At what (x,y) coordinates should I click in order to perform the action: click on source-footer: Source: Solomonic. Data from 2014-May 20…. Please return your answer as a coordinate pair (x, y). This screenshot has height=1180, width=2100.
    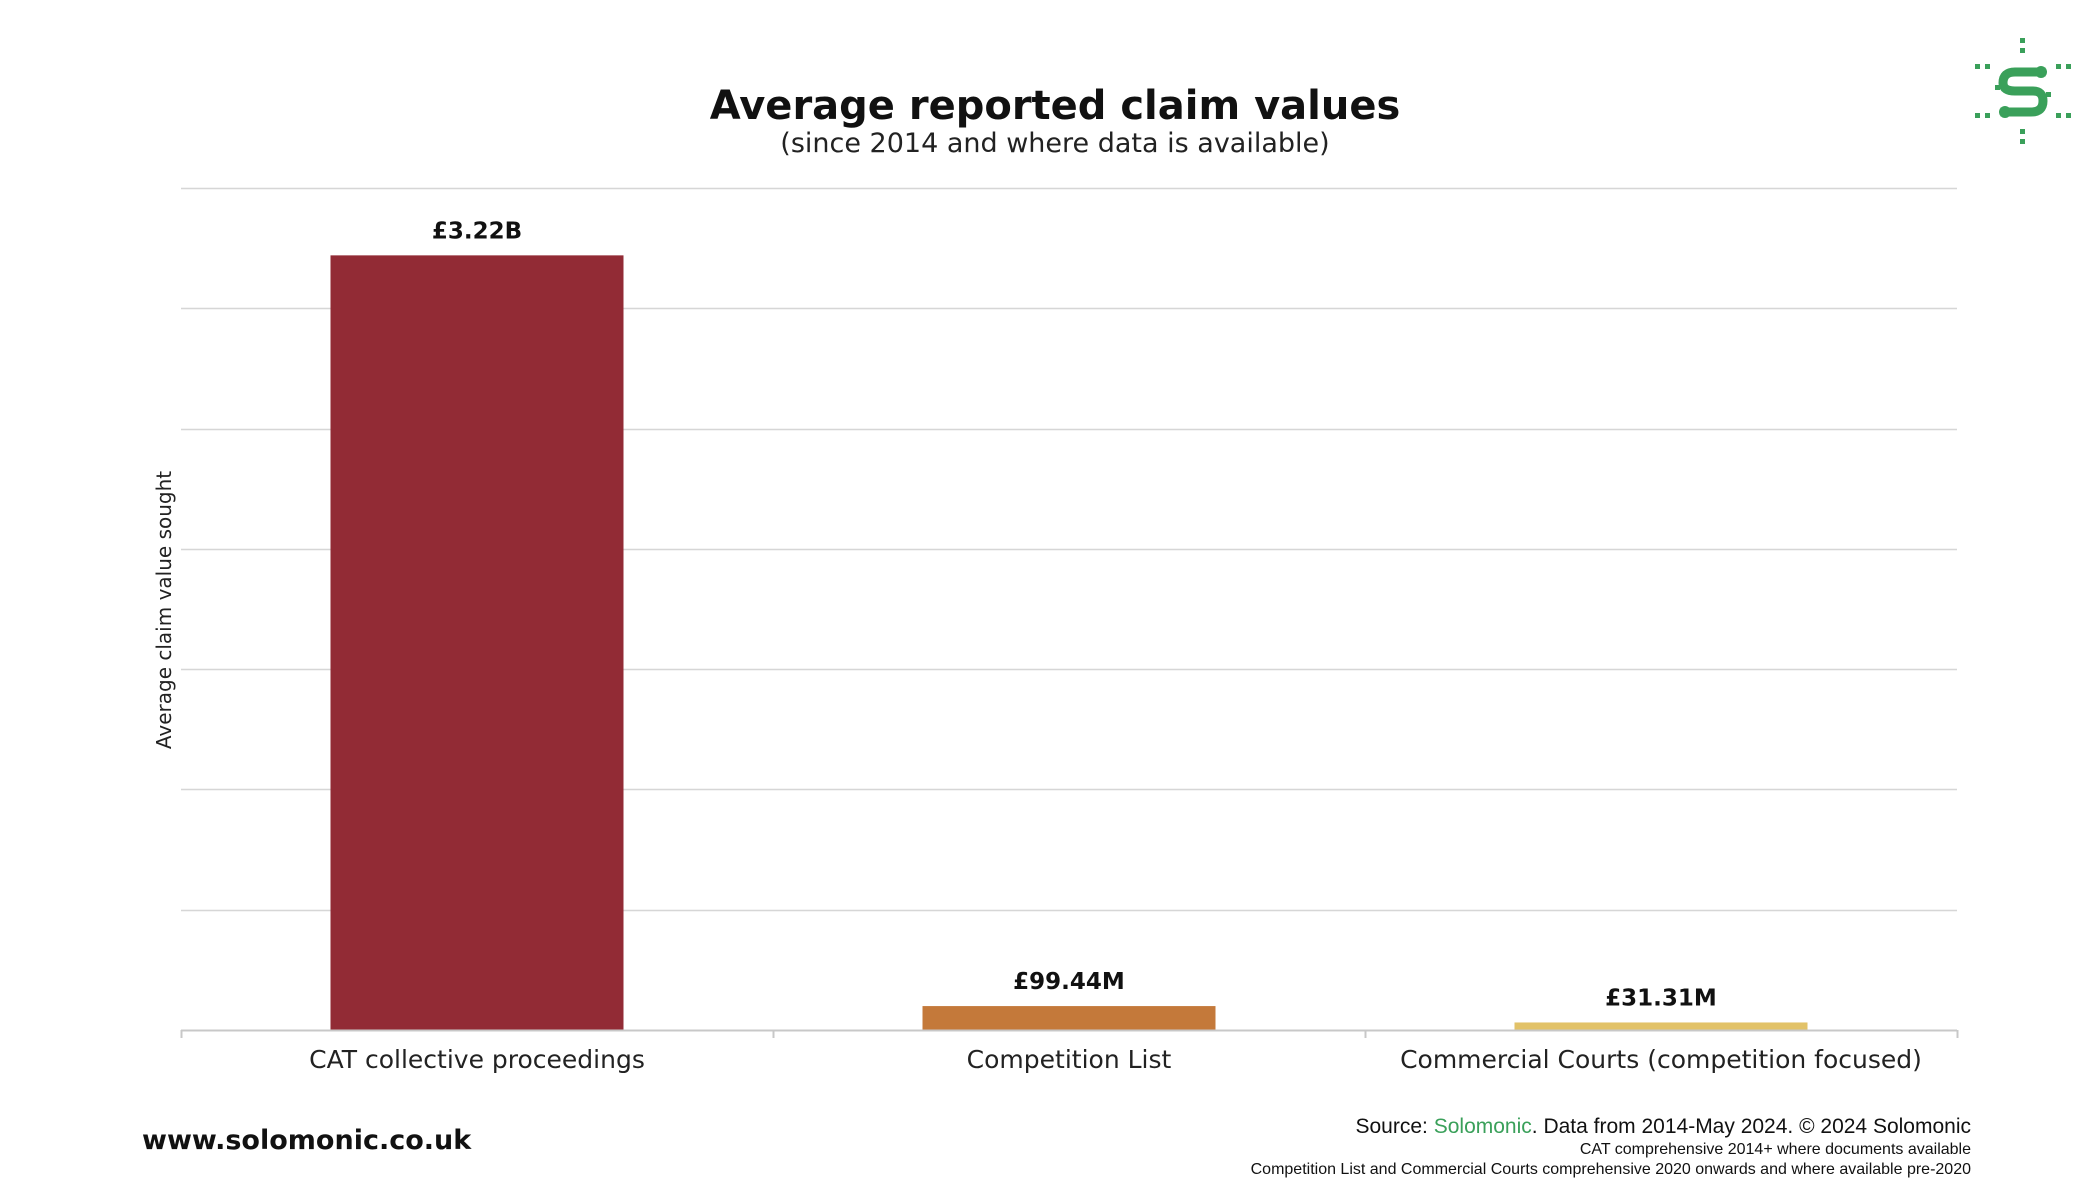
    Looking at the image, I should click on (1611, 1147).